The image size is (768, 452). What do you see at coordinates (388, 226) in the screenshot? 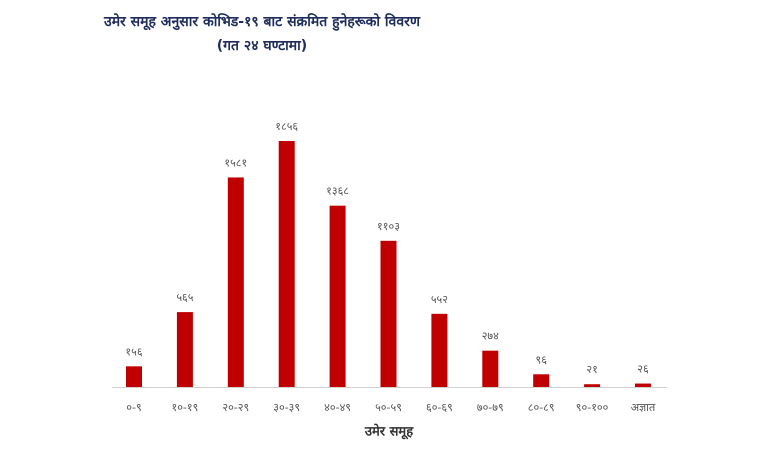
I see `data-label: ११०३` at bounding box center [388, 226].